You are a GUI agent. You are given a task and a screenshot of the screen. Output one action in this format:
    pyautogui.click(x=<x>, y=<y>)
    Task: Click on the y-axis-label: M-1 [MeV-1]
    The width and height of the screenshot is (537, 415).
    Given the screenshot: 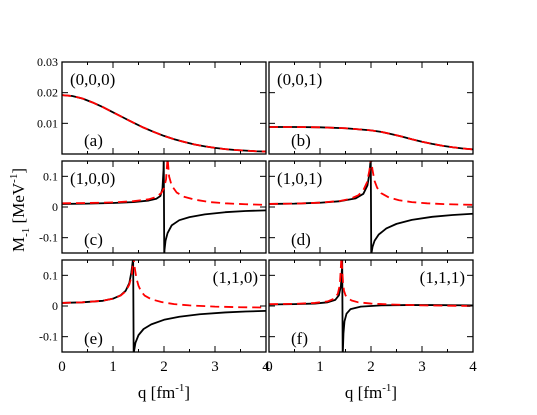 What is the action you would take?
    pyautogui.click(x=20, y=210)
    